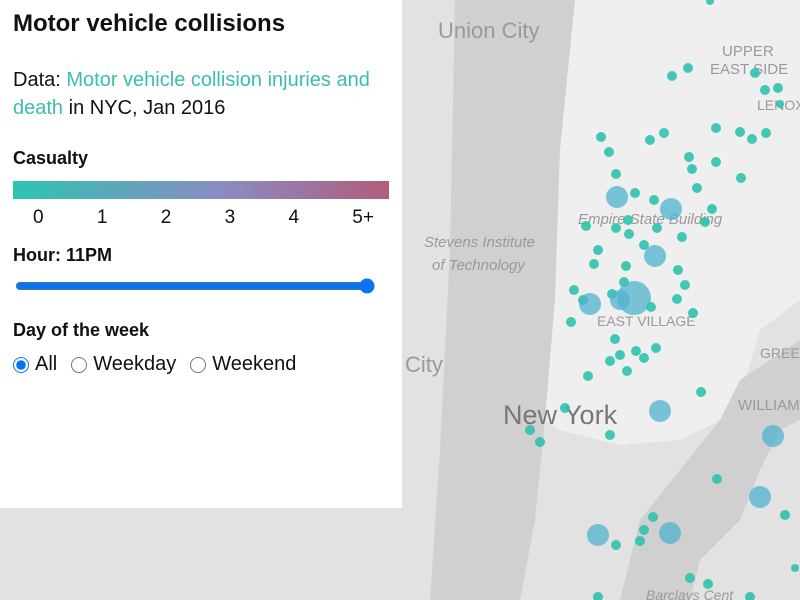 The height and width of the screenshot is (600, 800). Describe the element at coordinates (201, 190) in the screenshot. I see `casualty-gradient` at that location.